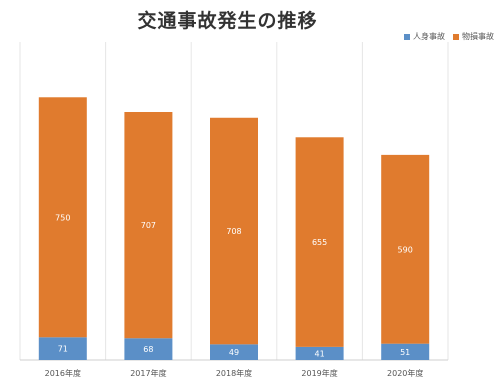 The height and width of the screenshot is (383, 500). I want to click on x-tick-label-1: 2017年度, so click(148, 373).